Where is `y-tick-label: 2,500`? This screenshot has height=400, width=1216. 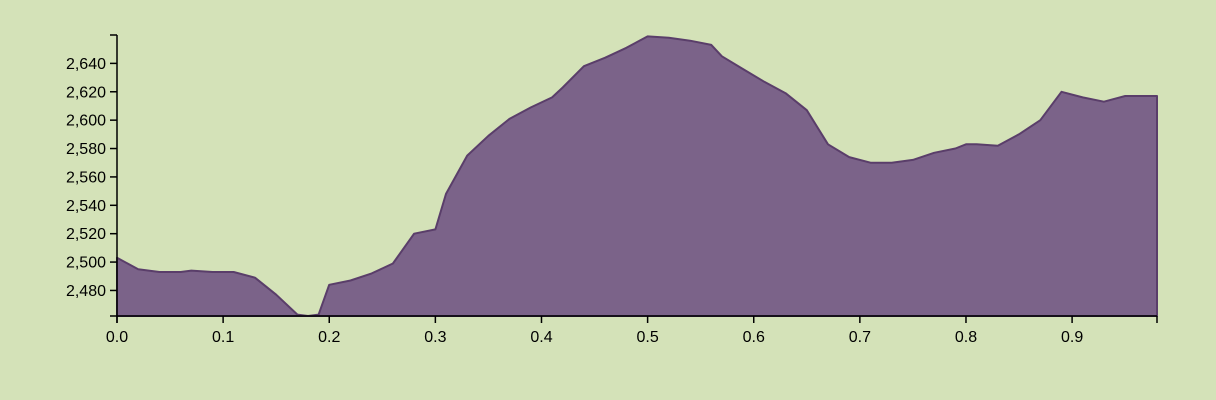
y-tick-label: 2,500 is located at coordinates (86, 263).